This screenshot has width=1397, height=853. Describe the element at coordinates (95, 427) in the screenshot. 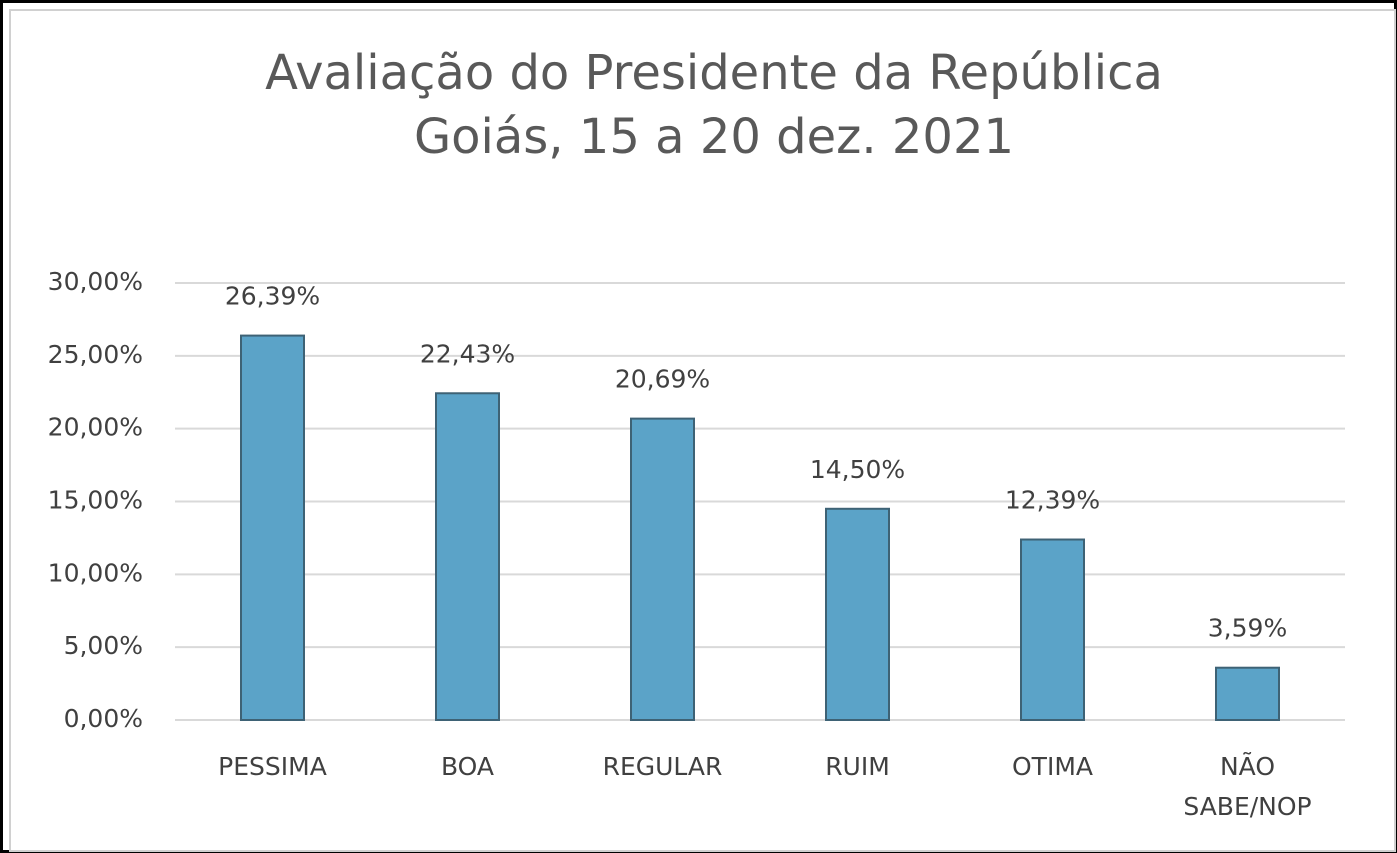

I see `y-tick-label: 20,00%` at that location.